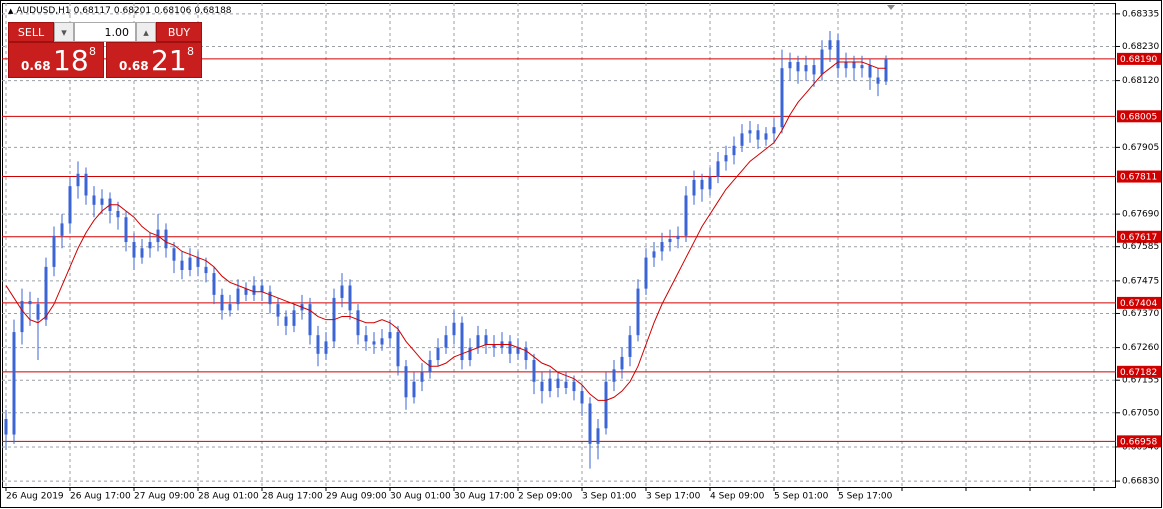 The width and height of the screenshot is (1163, 509). Describe the element at coordinates (179, 32) in the screenshot. I see `buy-button: BUY` at that location.